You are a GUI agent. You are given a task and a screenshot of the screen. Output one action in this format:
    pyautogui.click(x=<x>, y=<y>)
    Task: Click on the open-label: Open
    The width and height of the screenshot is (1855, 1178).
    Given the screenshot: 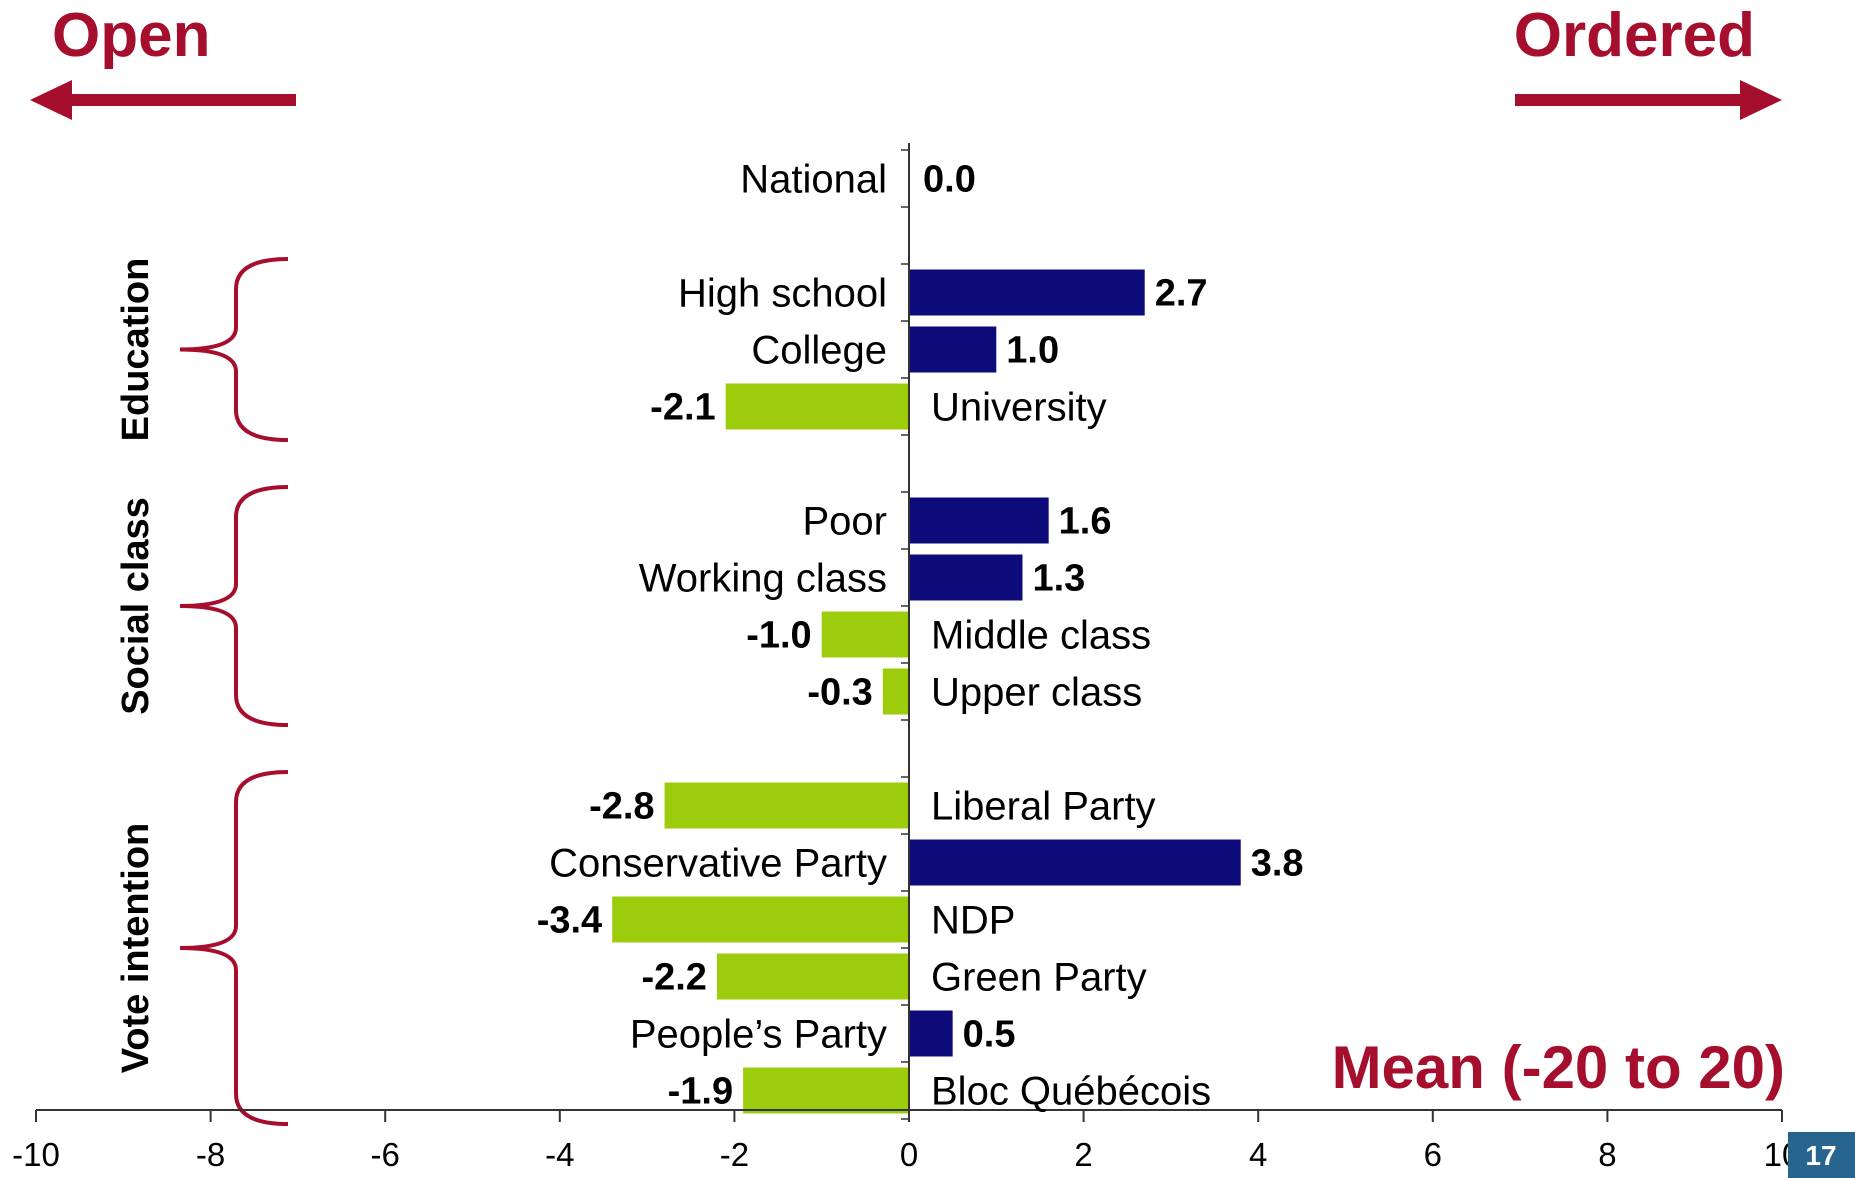 What is the action you would take?
    pyautogui.click(x=131, y=35)
    